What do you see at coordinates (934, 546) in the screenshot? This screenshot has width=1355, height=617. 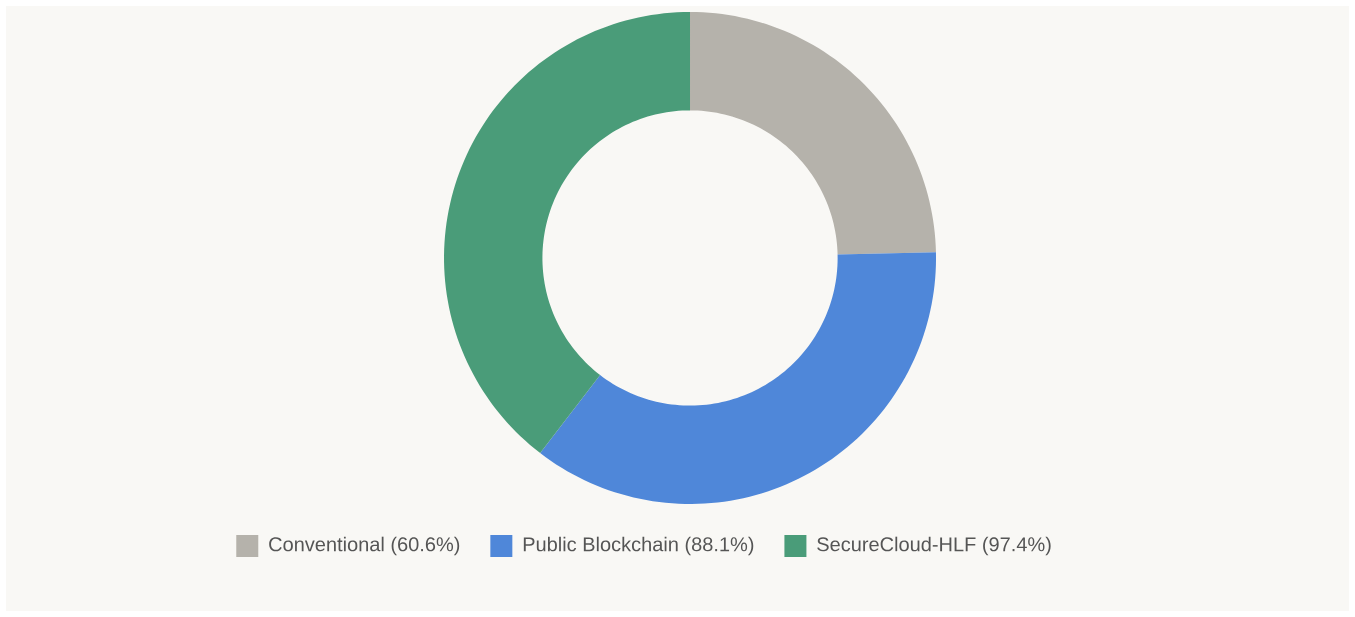 I see `legend-label: SecureCloud-HLF (97.4%)` at bounding box center [934, 546].